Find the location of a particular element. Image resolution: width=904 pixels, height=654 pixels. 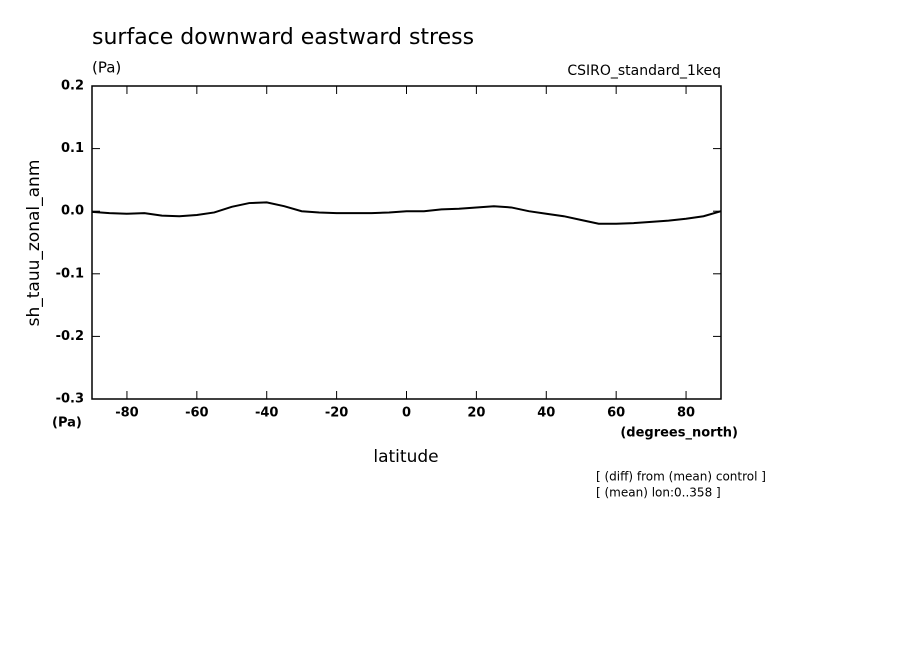

x-axis-label: latitude is located at coordinates (405, 457).